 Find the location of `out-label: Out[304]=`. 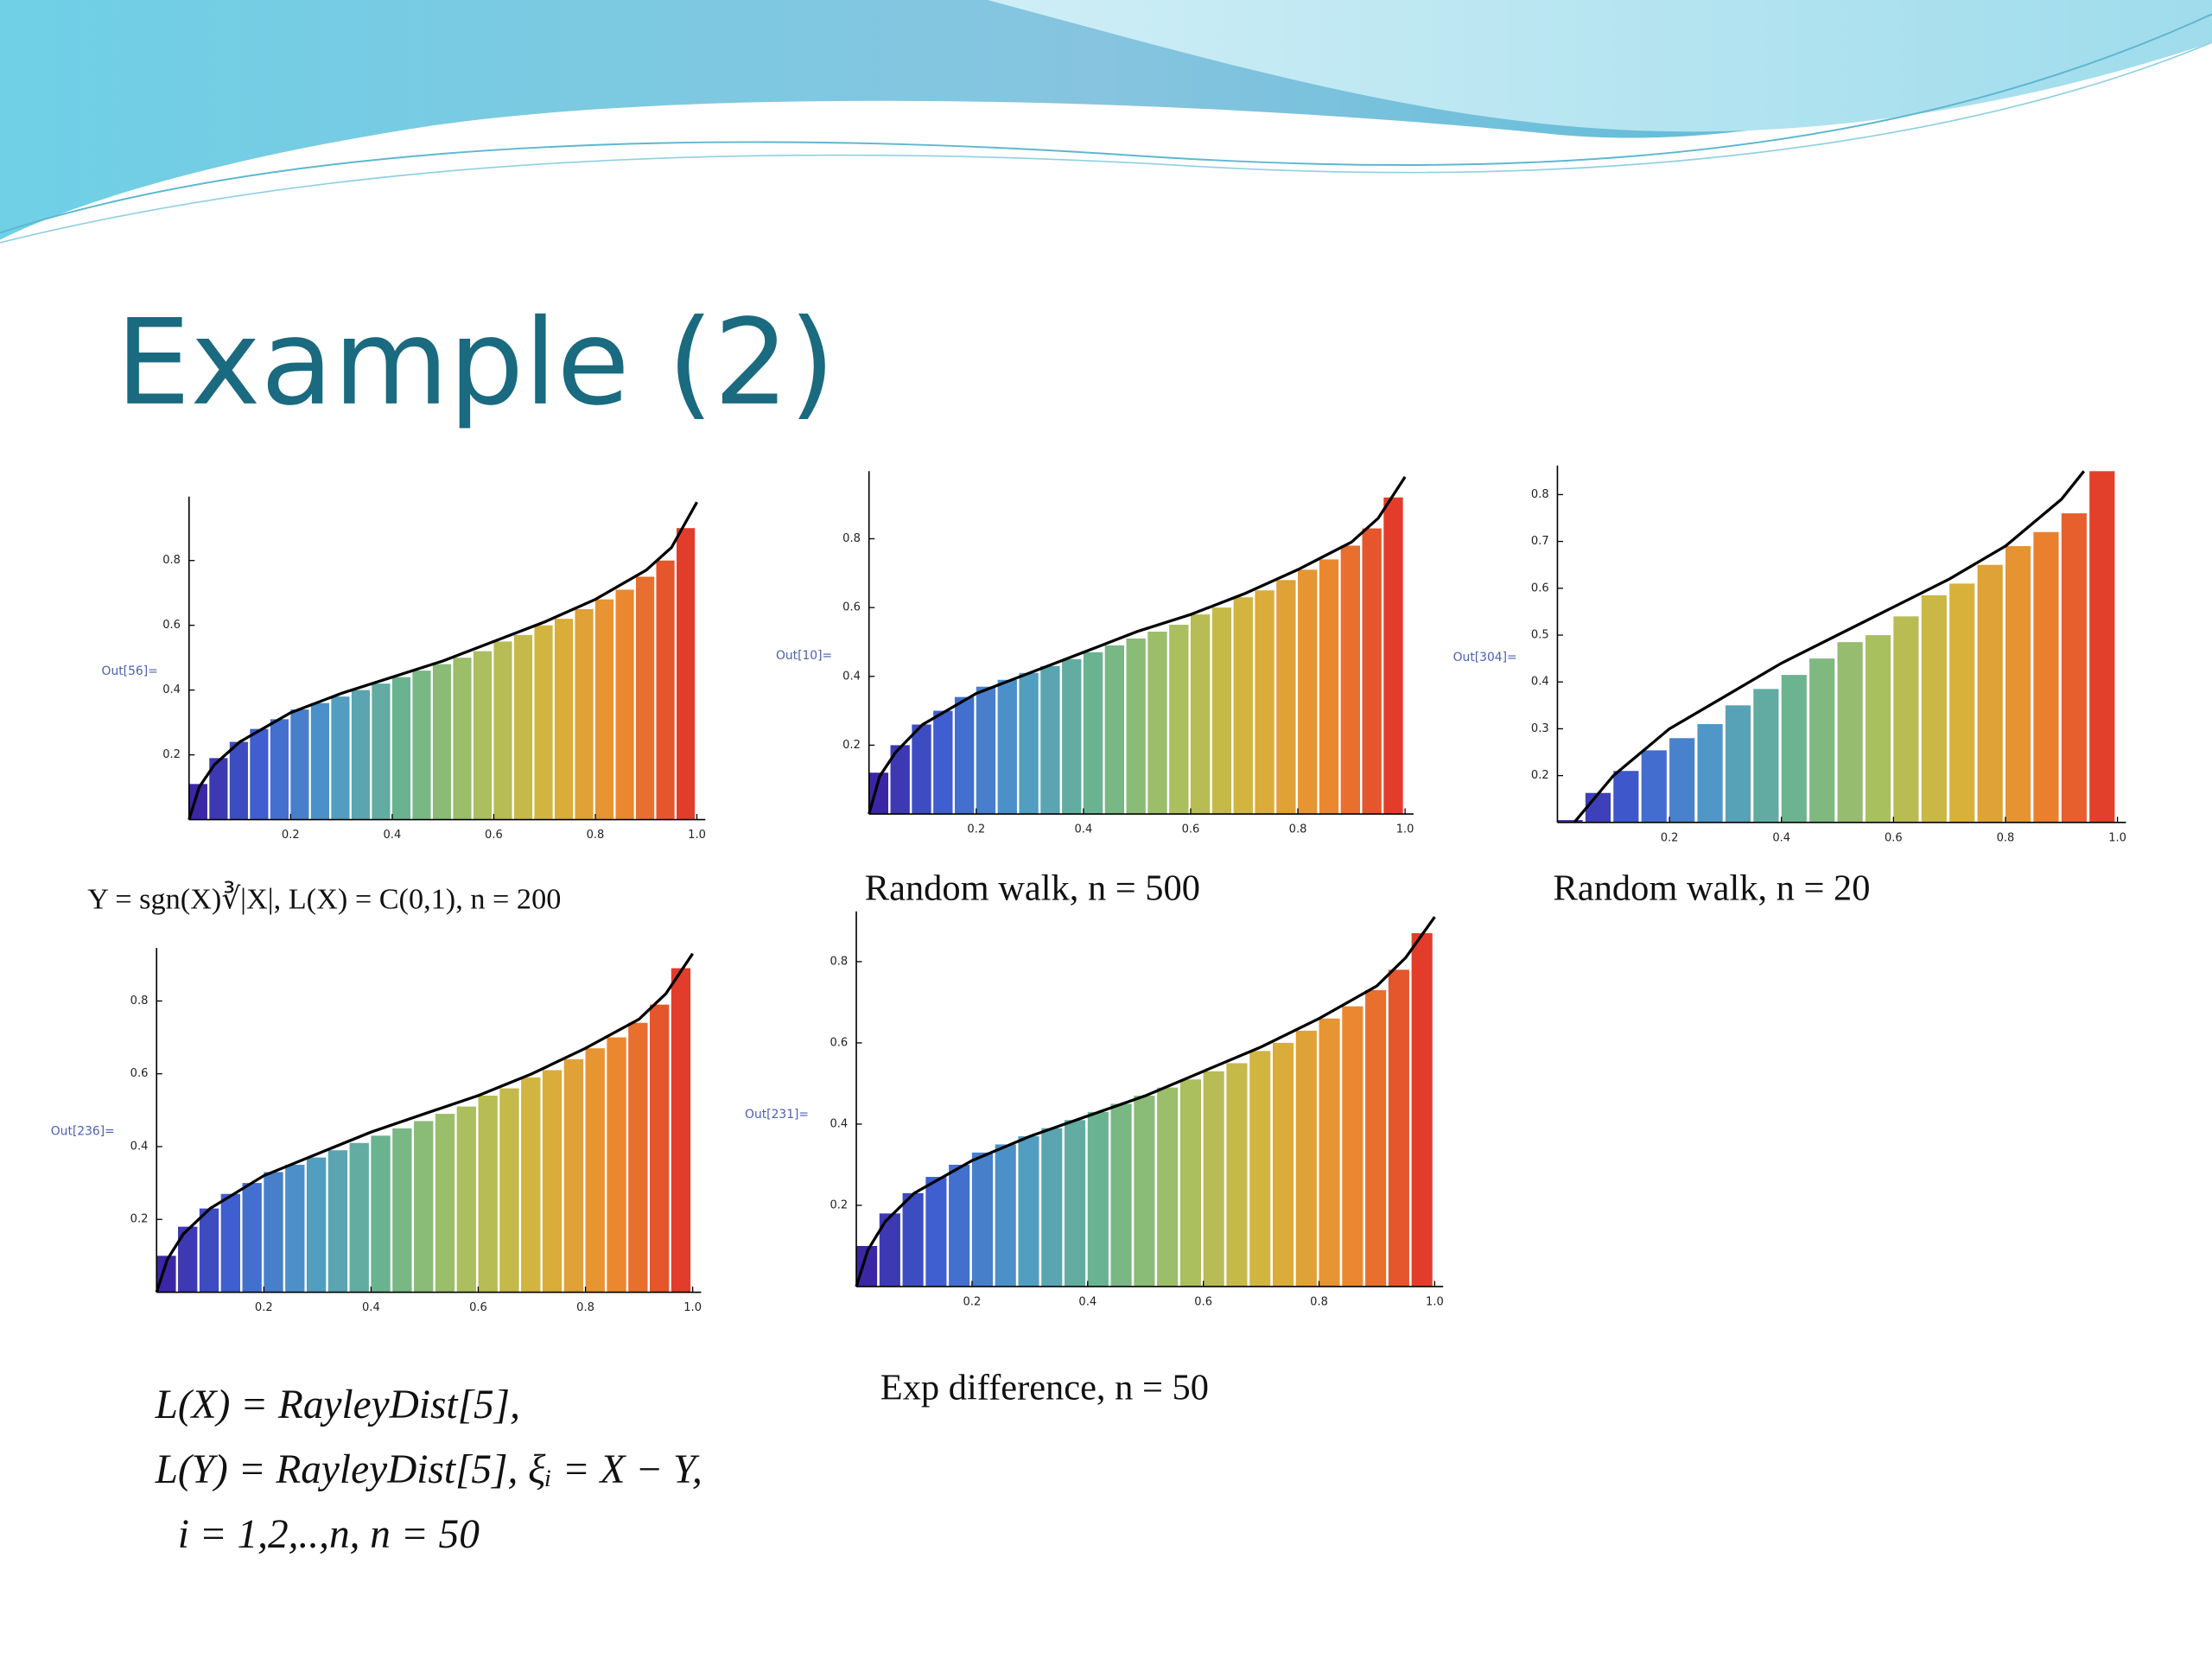

out-label: Out[304]= is located at coordinates (1485, 657).